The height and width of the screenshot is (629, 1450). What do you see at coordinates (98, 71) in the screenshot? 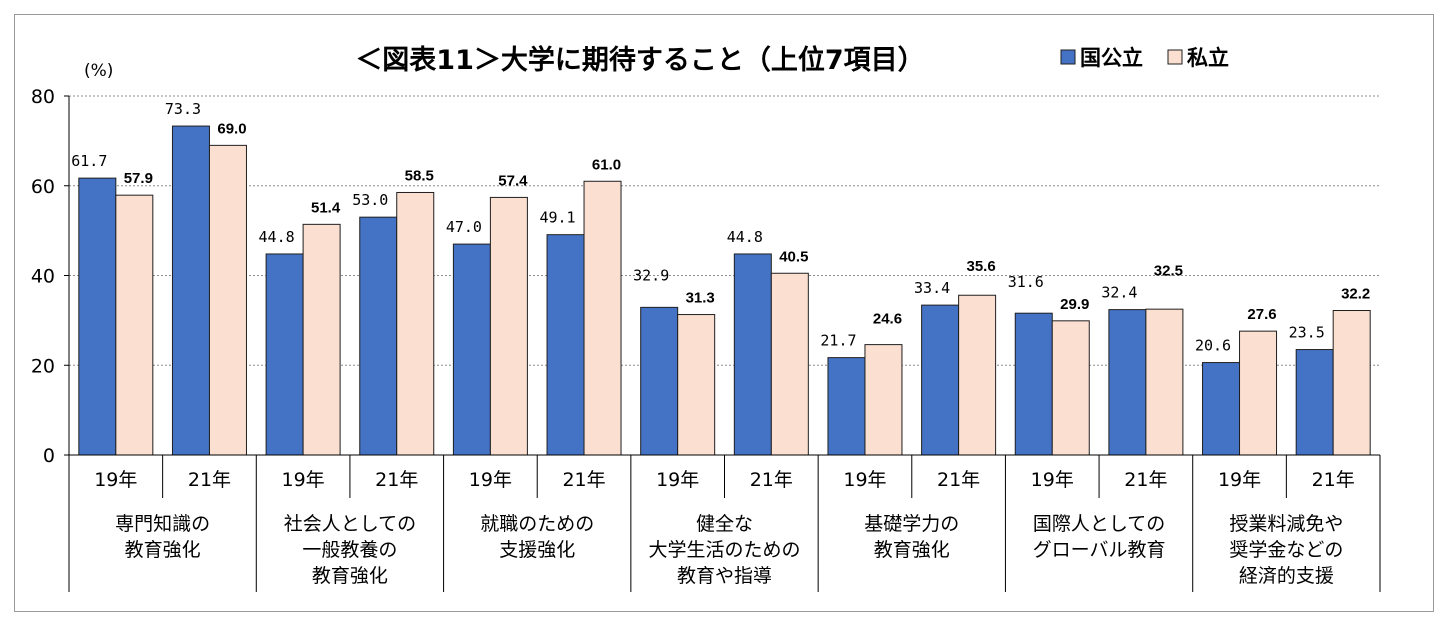
I see `y-axis-unit-label: (%)` at bounding box center [98, 71].